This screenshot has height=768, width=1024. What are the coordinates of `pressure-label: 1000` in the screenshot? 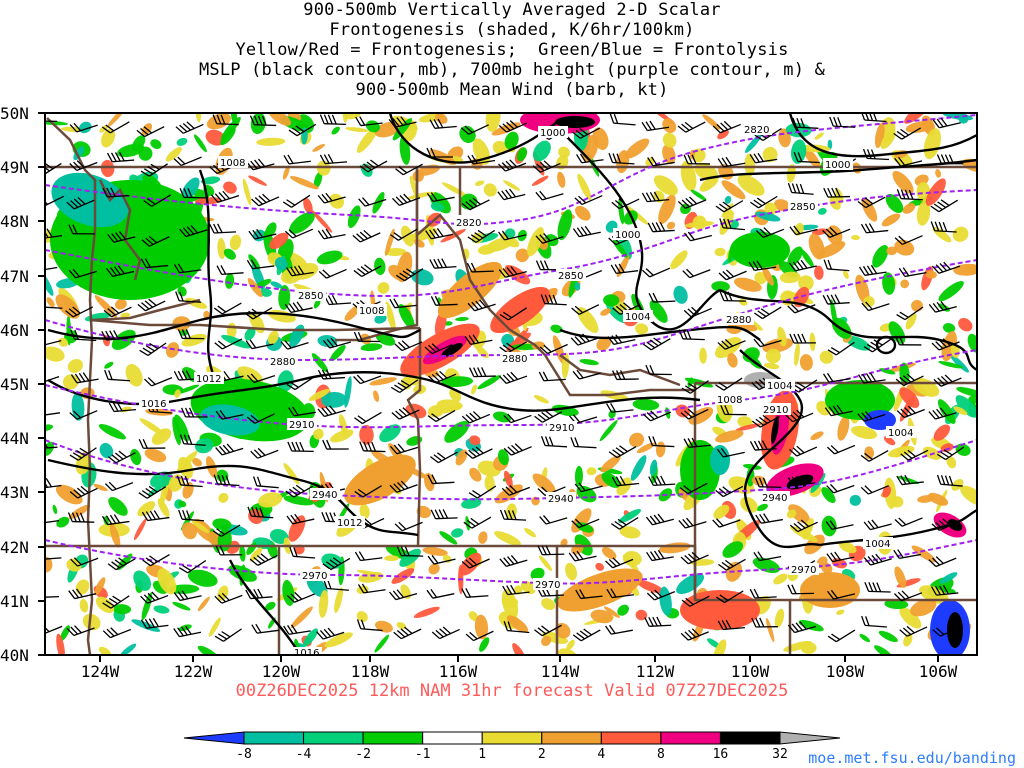 It's located at (838, 164).